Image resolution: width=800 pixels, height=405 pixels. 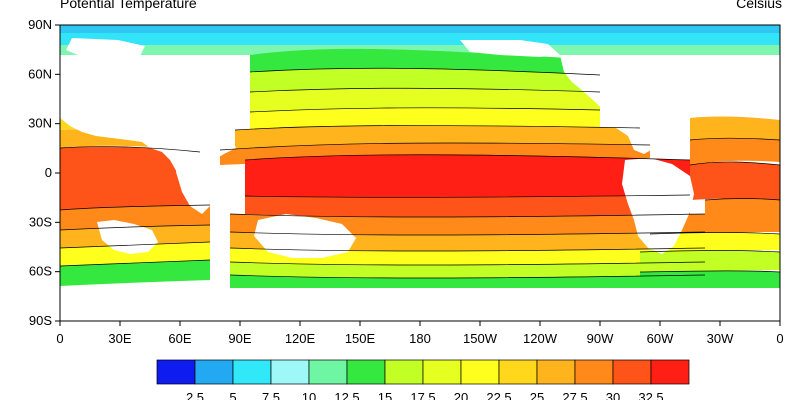 I want to click on latitude-tick-label: 60N, so click(x=40, y=73).